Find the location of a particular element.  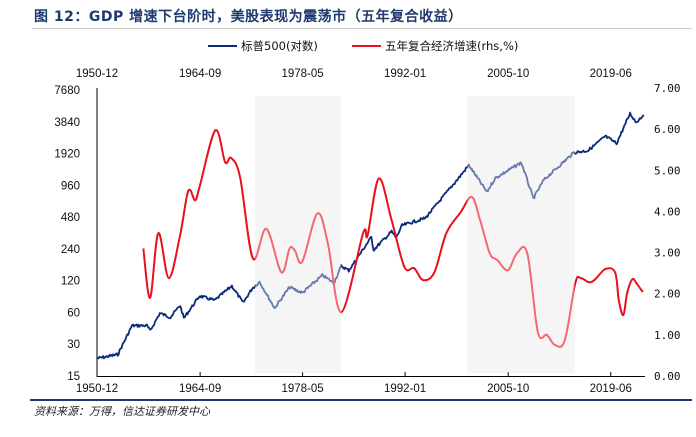

x-tick-label: 1950-12 is located at coordinates (97, 389).